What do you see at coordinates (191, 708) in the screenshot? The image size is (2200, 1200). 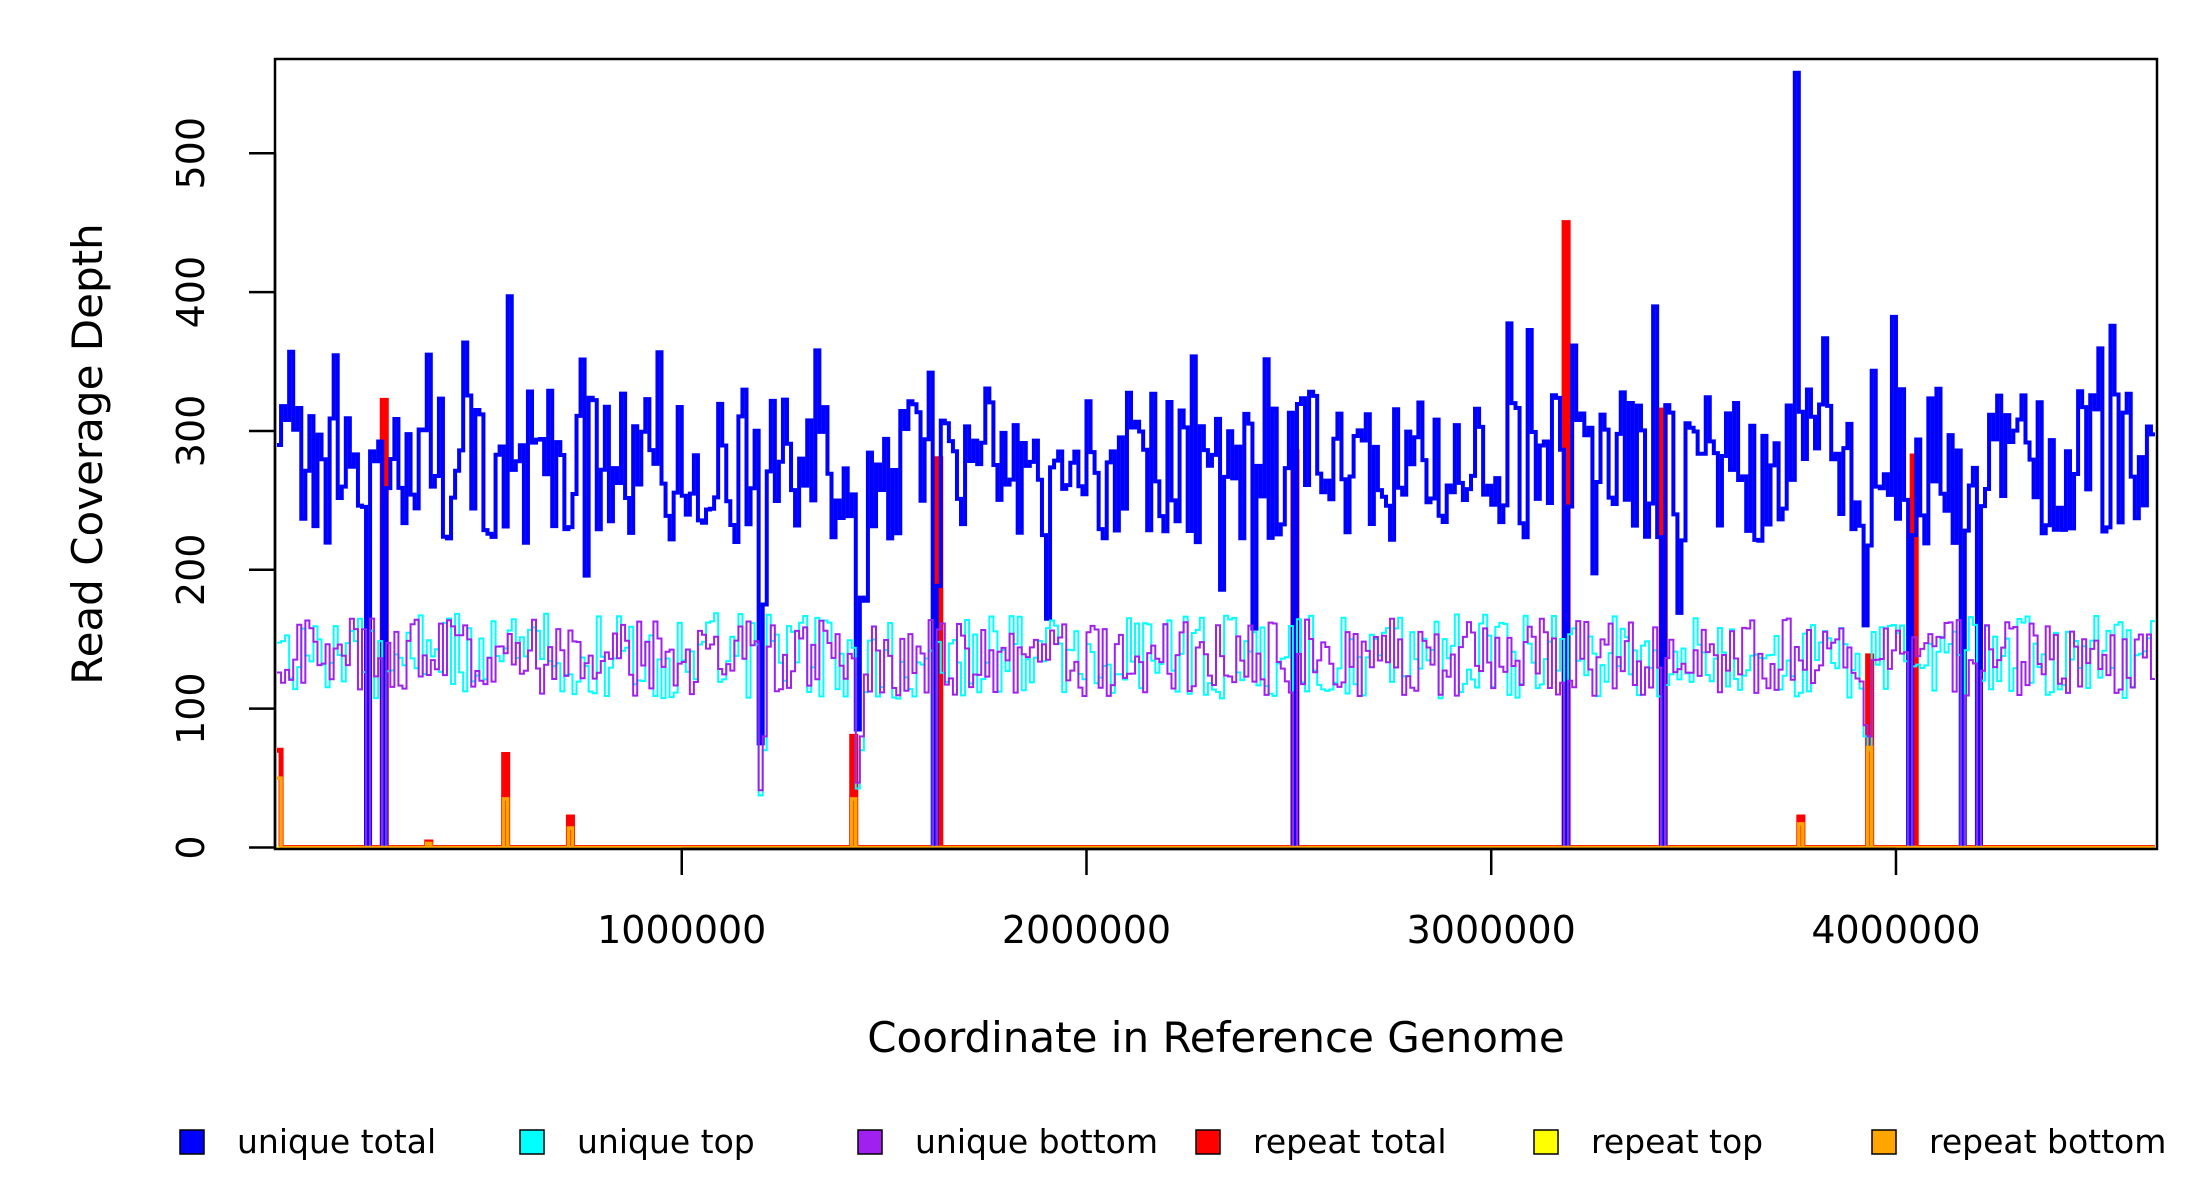 I see `y-tick-label: 100` at bounding box center [191, 708].